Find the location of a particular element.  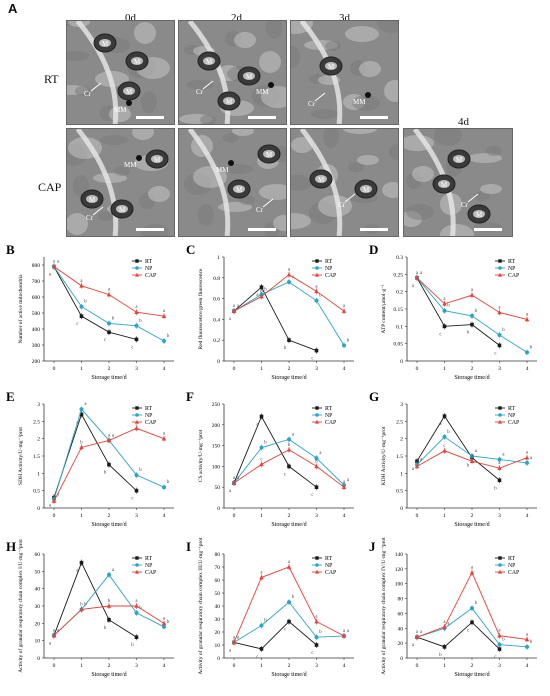

y-tick-label: 60 is located at coordinates (401, 614).